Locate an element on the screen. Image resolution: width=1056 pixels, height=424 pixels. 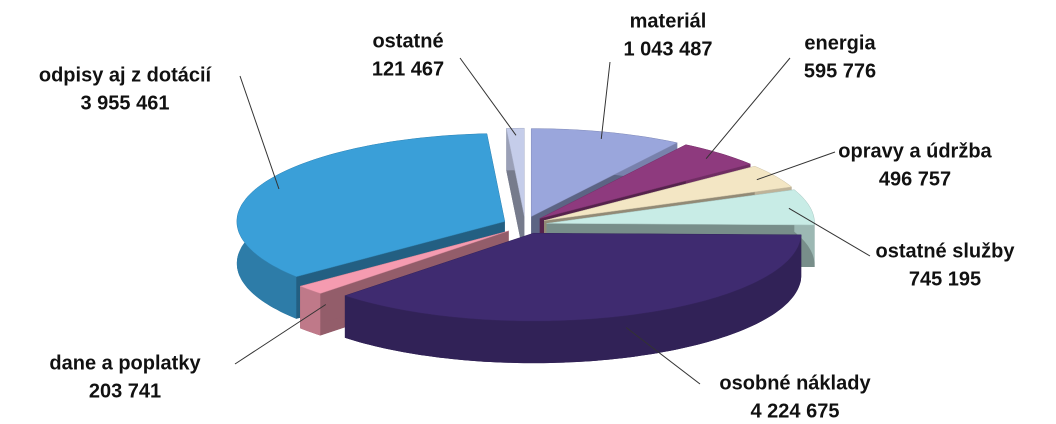
slice-label: energia is located at coordinates (840, 43).